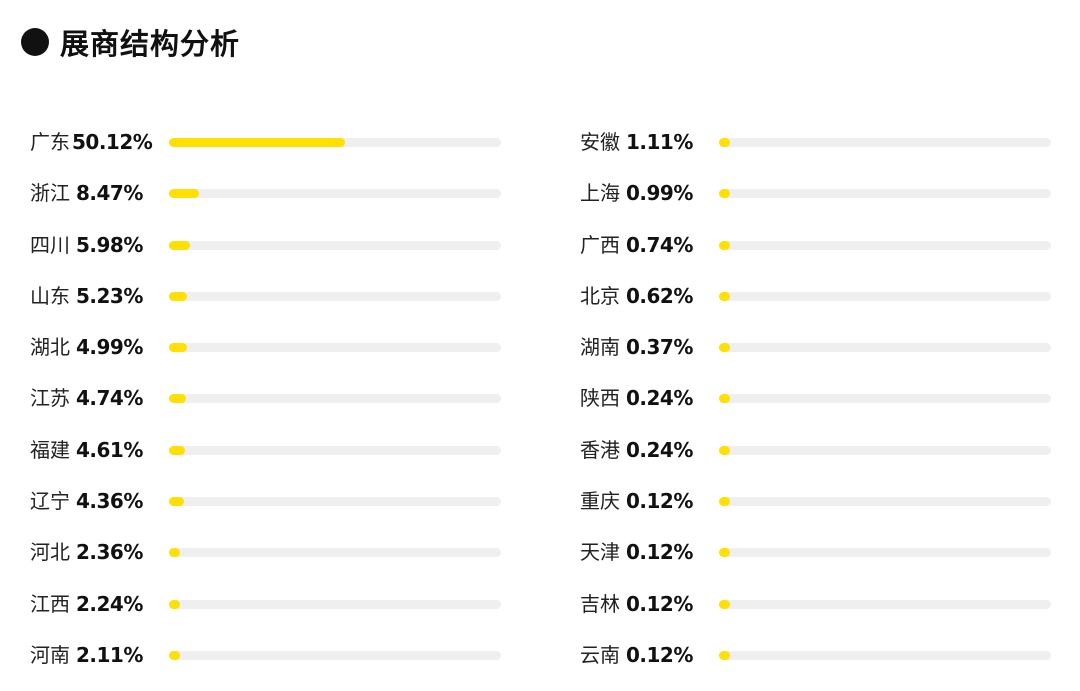 The width and height of the screenshot is (1080, 691). I want to click on bar-row: 福建 4.61%, so click(270, 450).